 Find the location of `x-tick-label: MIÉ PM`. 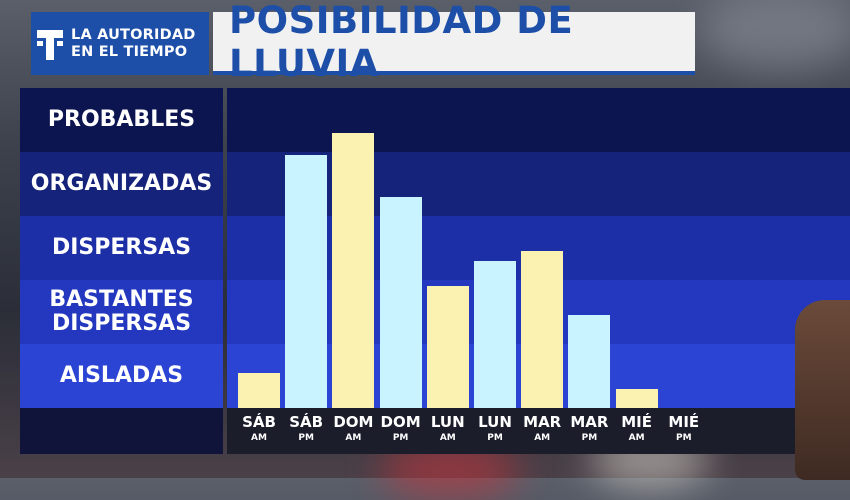

x-tick-label: MIÉ PM is located at coordinates (684, 429).